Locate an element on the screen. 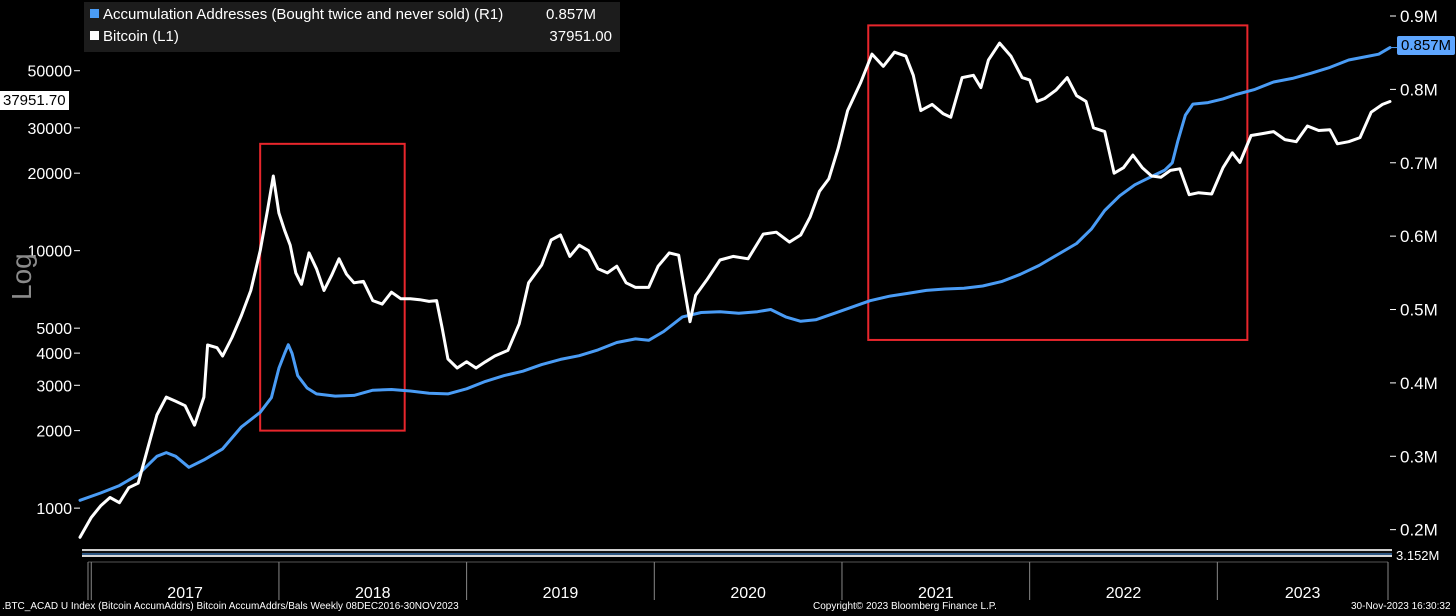  y-left-tick-label: 4000 is located at coordinates (54, 354).